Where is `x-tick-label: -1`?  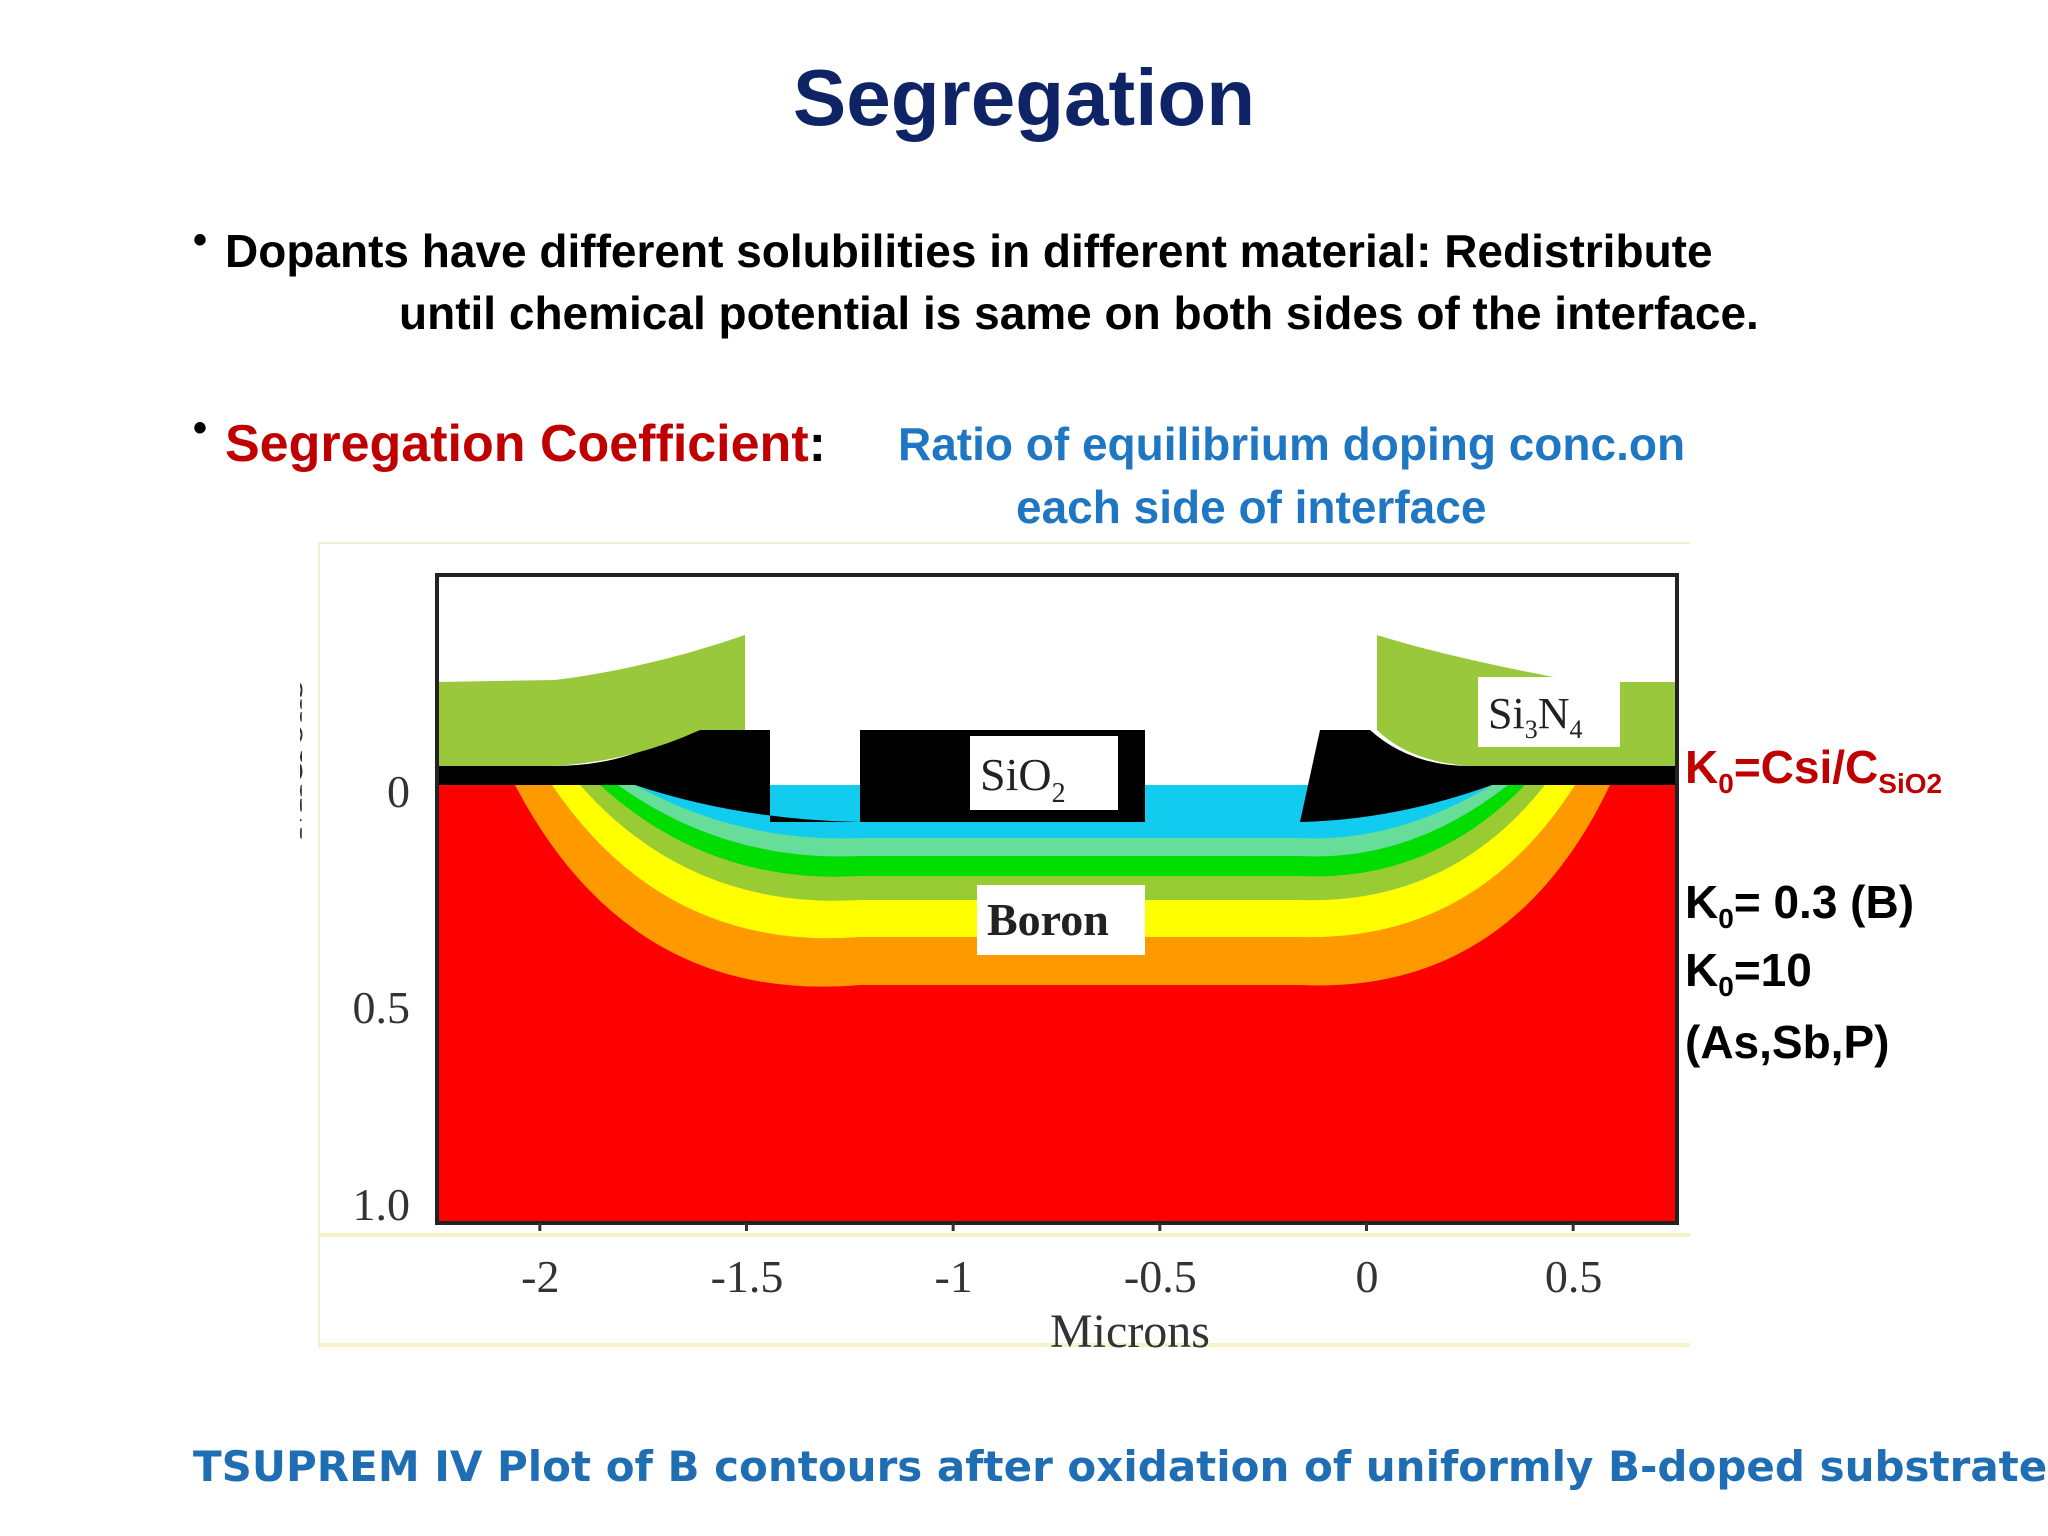
x-tick-label: -1 is located at coordinates (954, 1276).